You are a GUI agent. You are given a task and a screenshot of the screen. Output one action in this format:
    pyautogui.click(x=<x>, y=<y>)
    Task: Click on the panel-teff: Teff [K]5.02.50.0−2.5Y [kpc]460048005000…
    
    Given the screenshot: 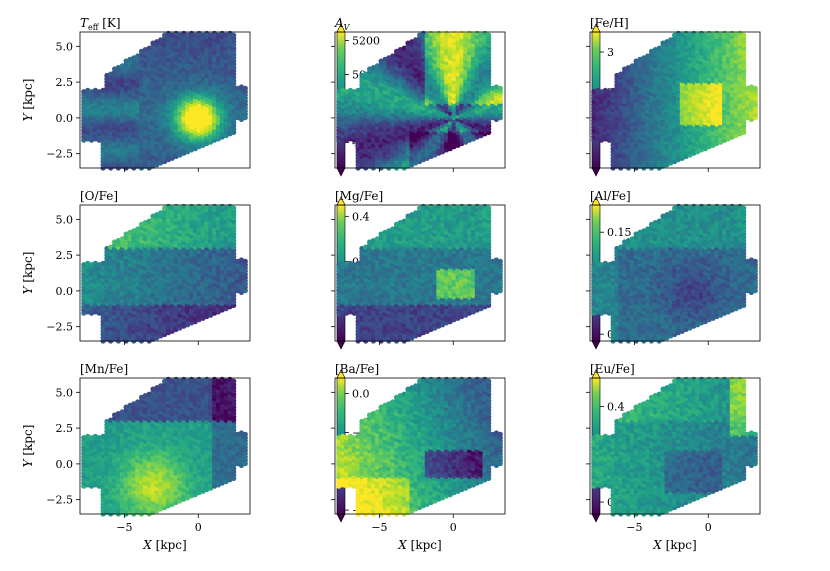 What is the action you would take?
    pyautogui.click(x=200, y=96)
    